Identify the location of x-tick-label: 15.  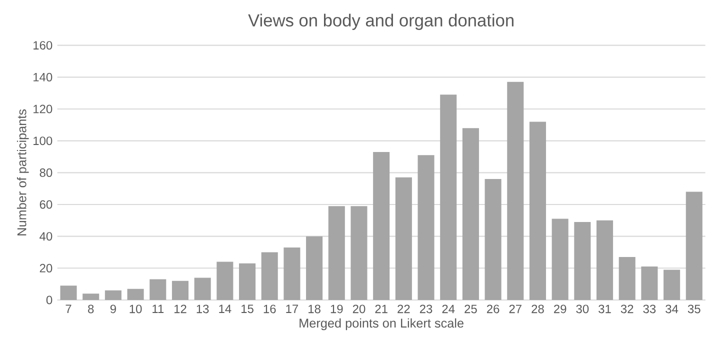
(248, 309).